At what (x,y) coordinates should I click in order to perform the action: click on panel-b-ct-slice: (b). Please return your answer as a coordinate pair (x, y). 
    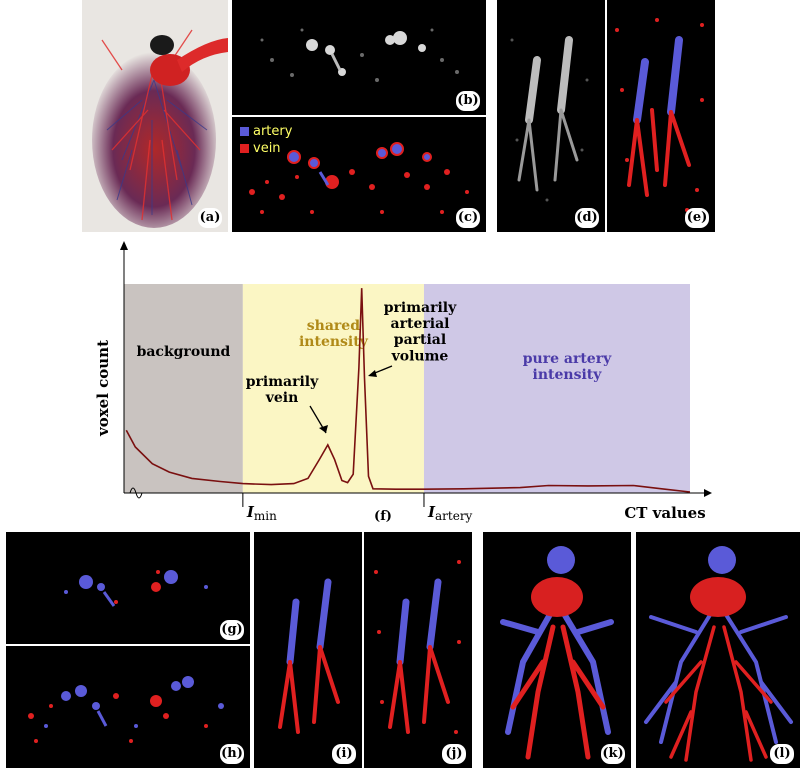
    Looking at the image, I should click on (359, 57).